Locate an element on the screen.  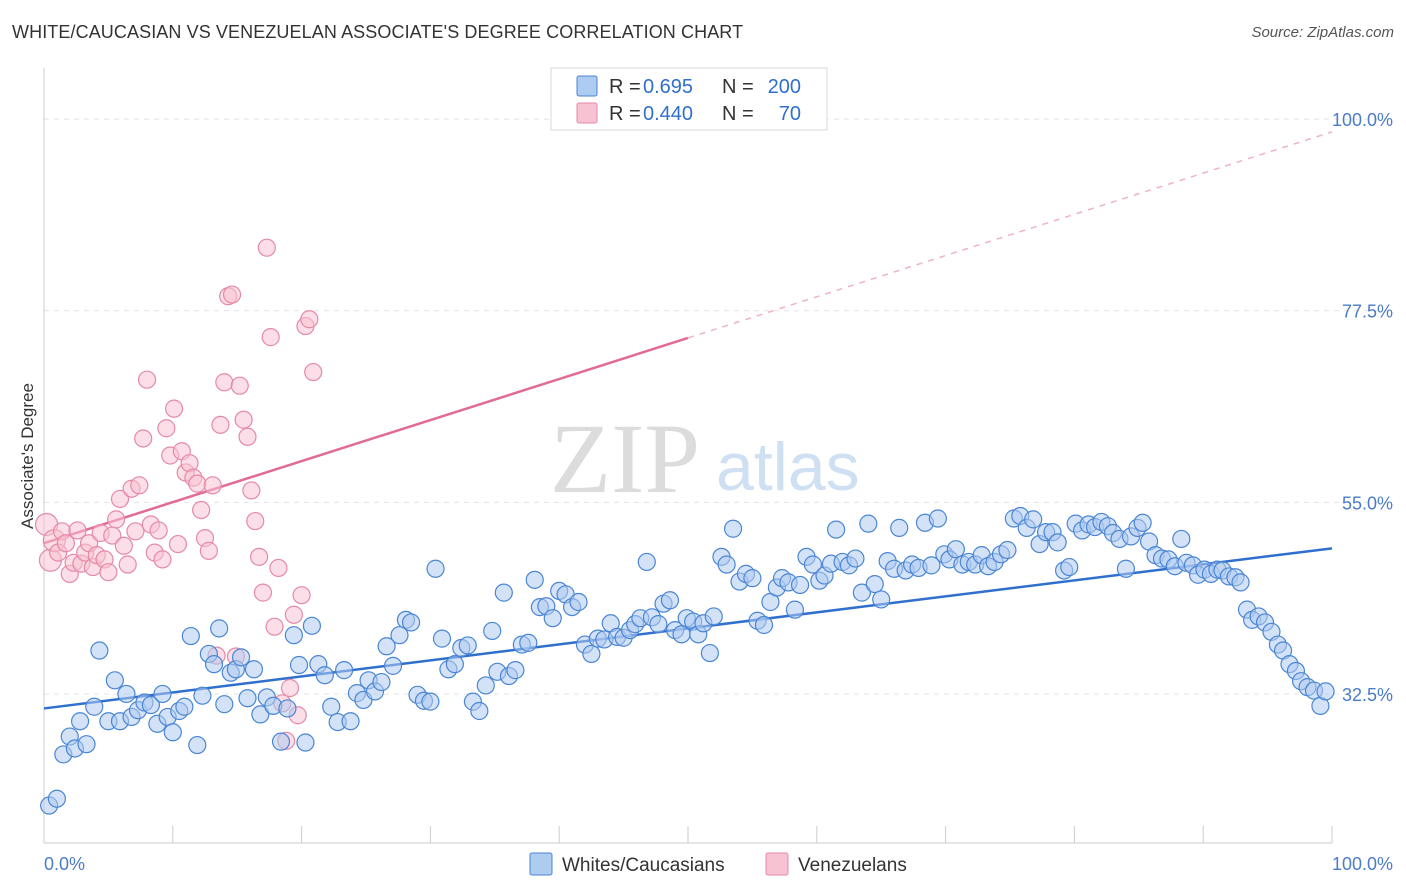
trendline-venezuelans is located at coordinates (366, 440).